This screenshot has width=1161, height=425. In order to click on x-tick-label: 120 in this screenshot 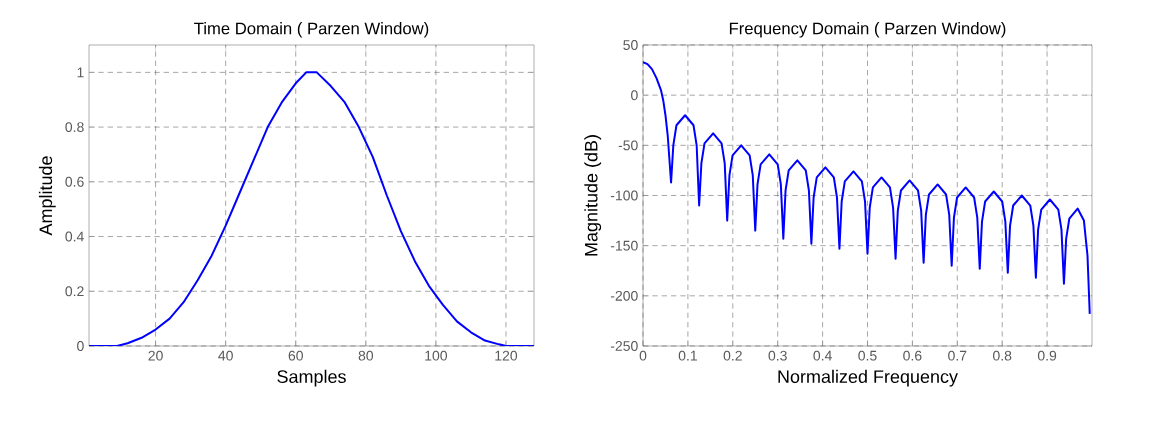, I will do `click(506, 355)`.